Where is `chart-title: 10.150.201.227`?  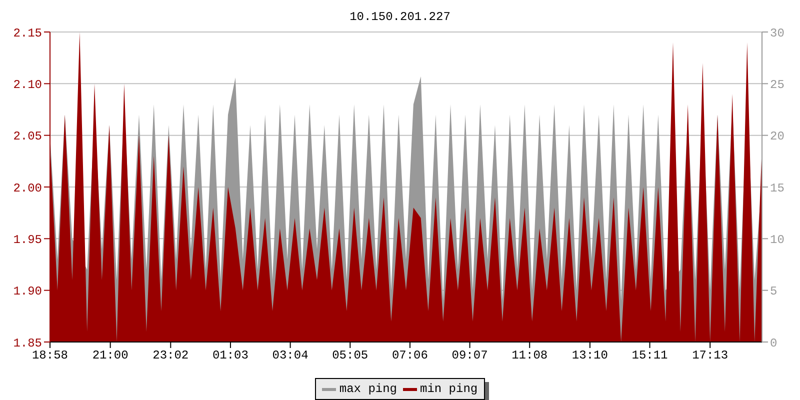 chart-title: 10.150.201.227 is located at coordinates (400, 17).